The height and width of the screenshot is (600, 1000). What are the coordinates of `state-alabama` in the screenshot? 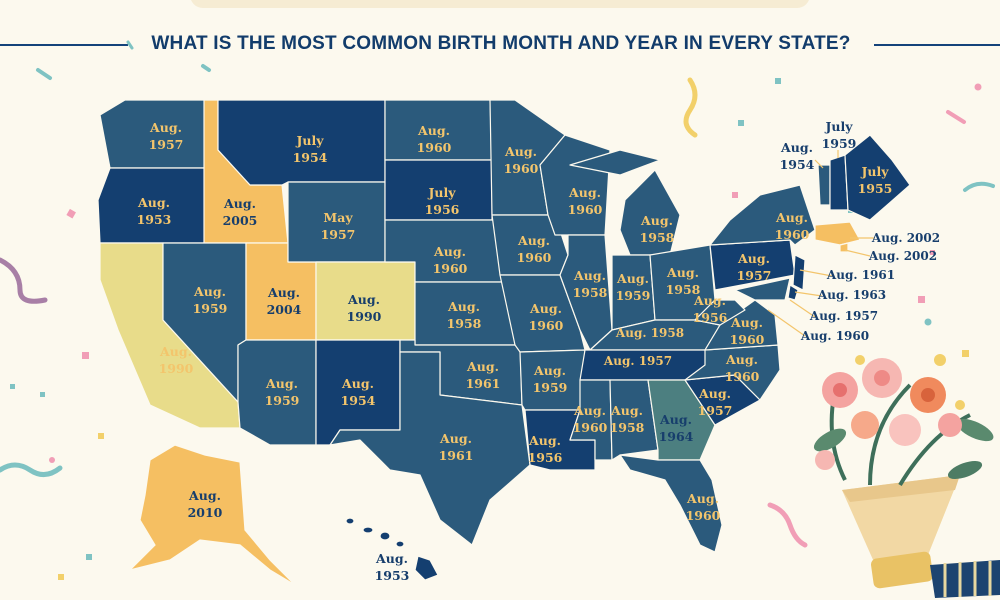 It's located at (634, 420).